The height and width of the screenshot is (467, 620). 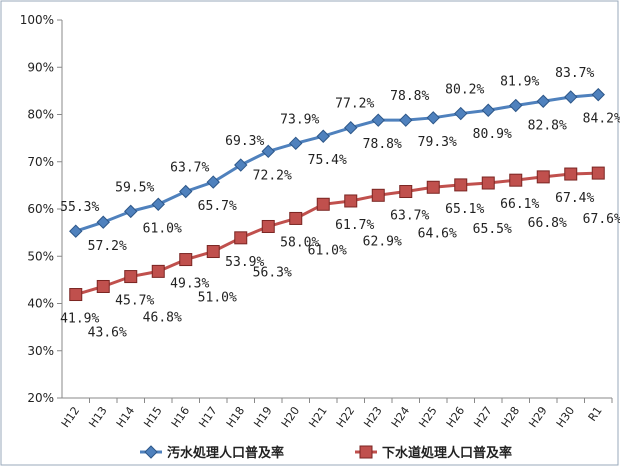 I want to click on data-label: 65.7%, so click(x=217, y=206).